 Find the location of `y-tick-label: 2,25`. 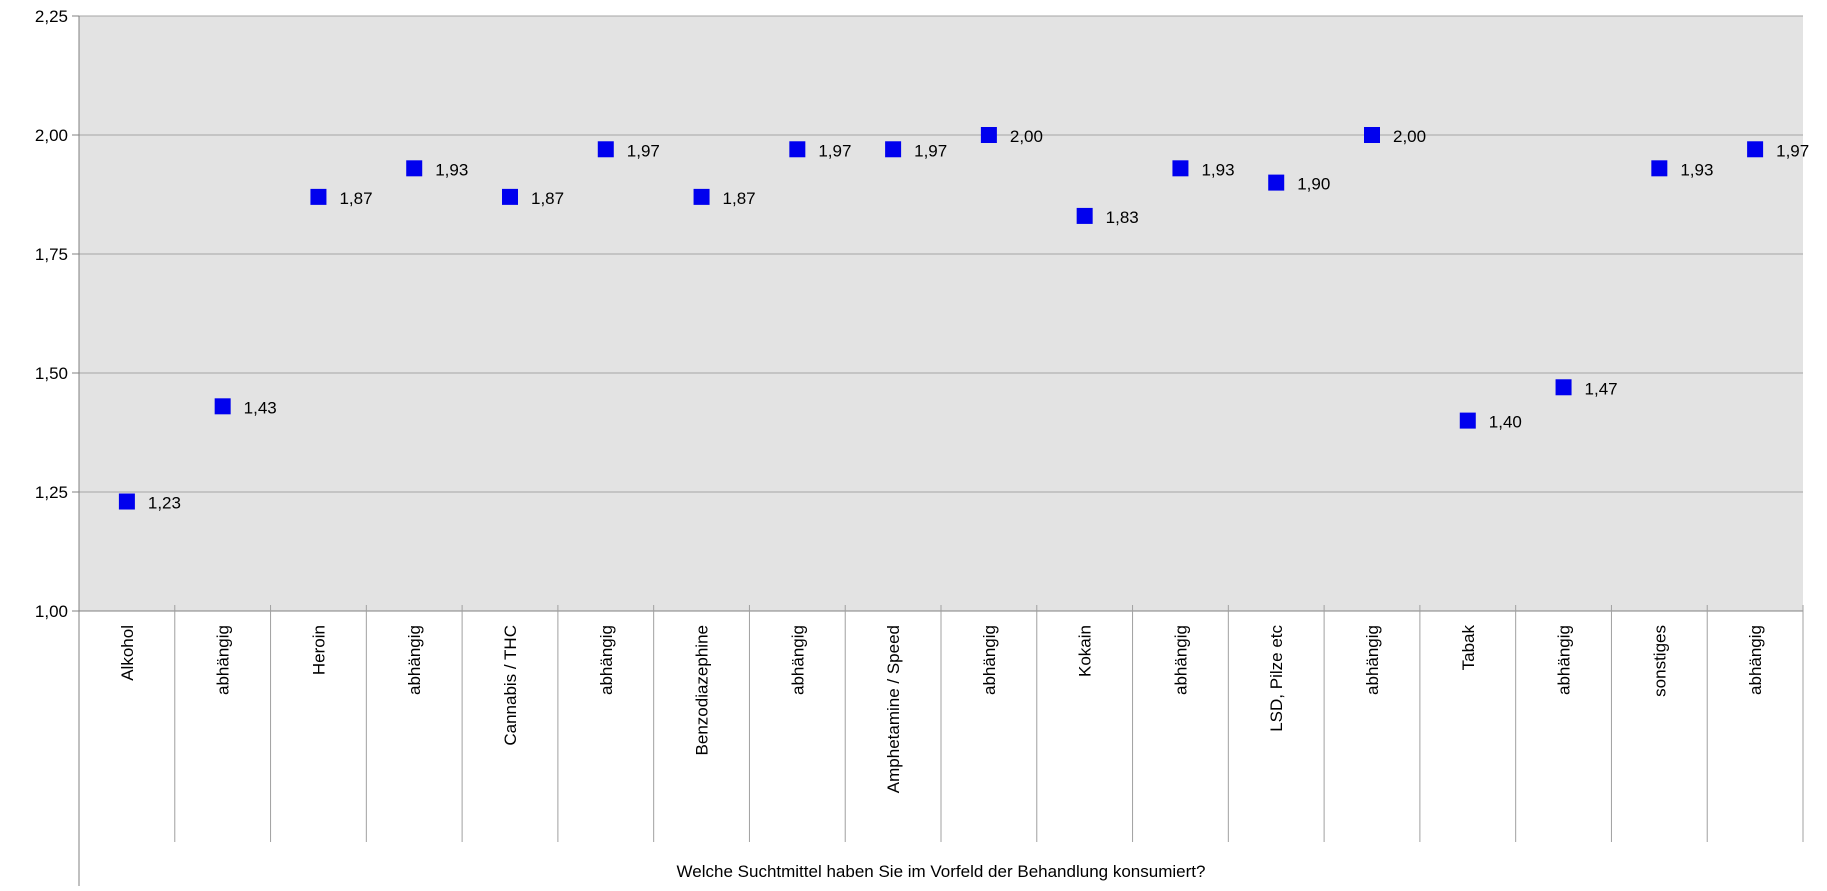

y-tick-label: 2,25 is located at coordinates (51, 16).